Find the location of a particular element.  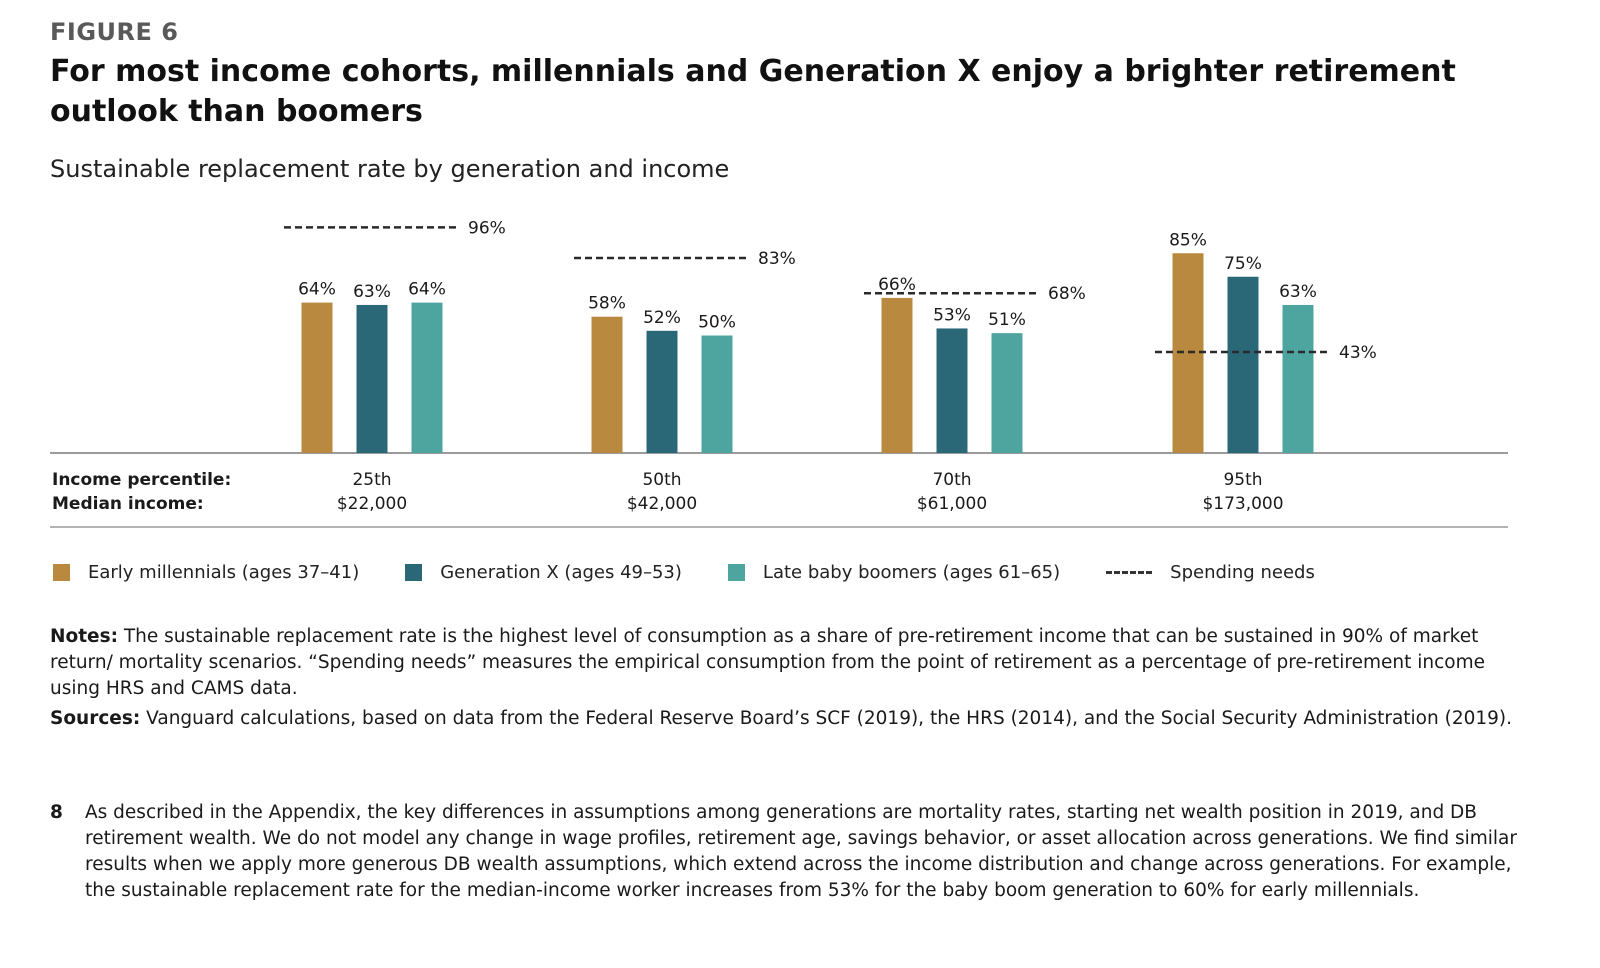

legend-item-early-millennials: Early millennials (ages 37–41) is located at coordinates (206, 572).